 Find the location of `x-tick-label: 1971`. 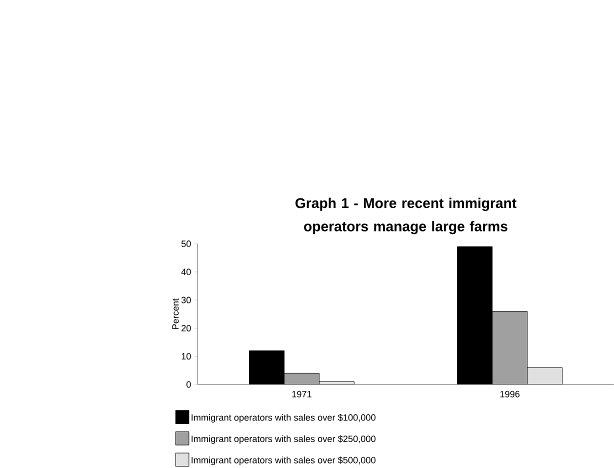

x-tick-label: 1971 is located at coordinates (302, 394).